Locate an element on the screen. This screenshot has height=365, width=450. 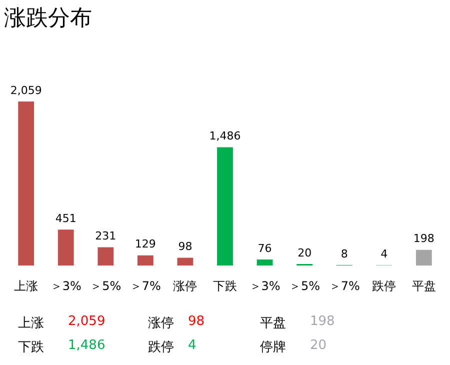
text: 平盘 is located at coordinates (273, 323).